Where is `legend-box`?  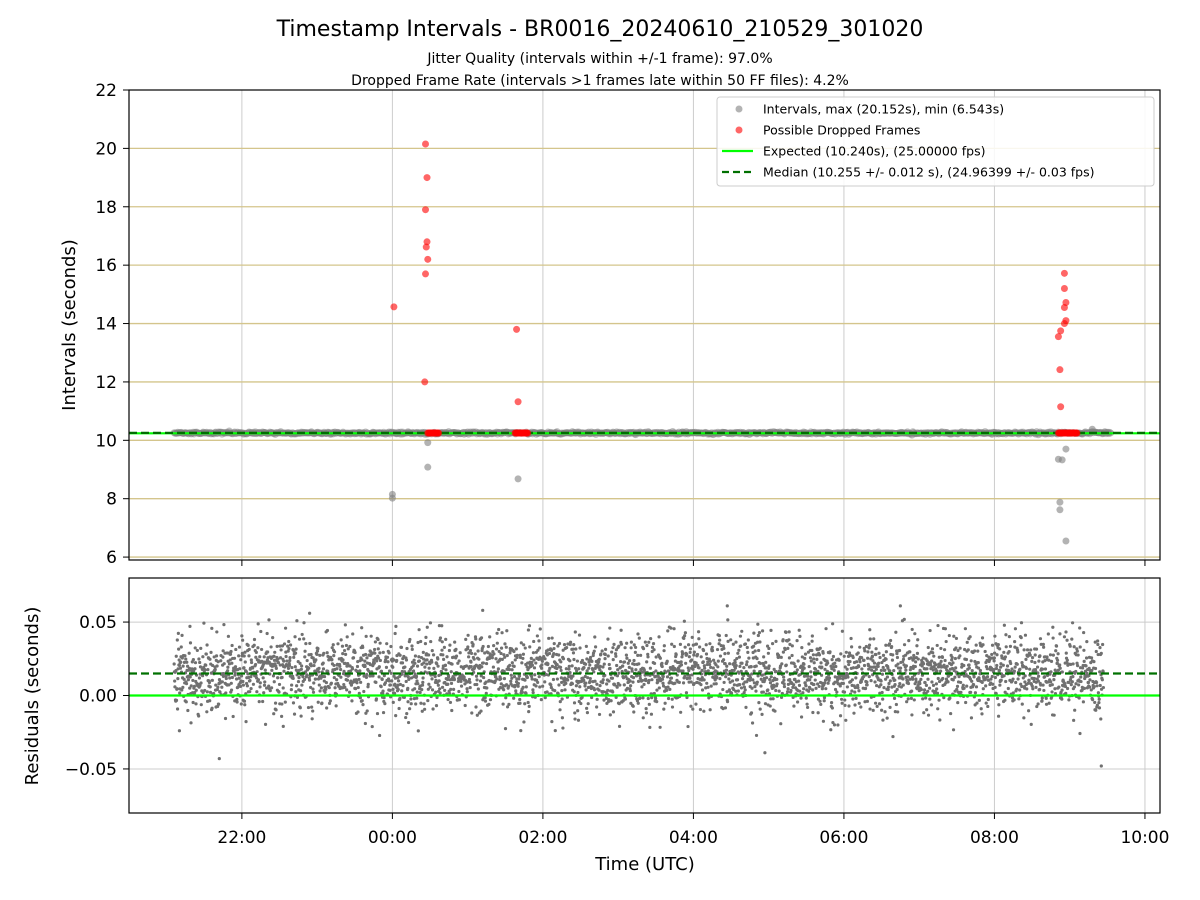
legend-box is located at coordinates (935, 141).